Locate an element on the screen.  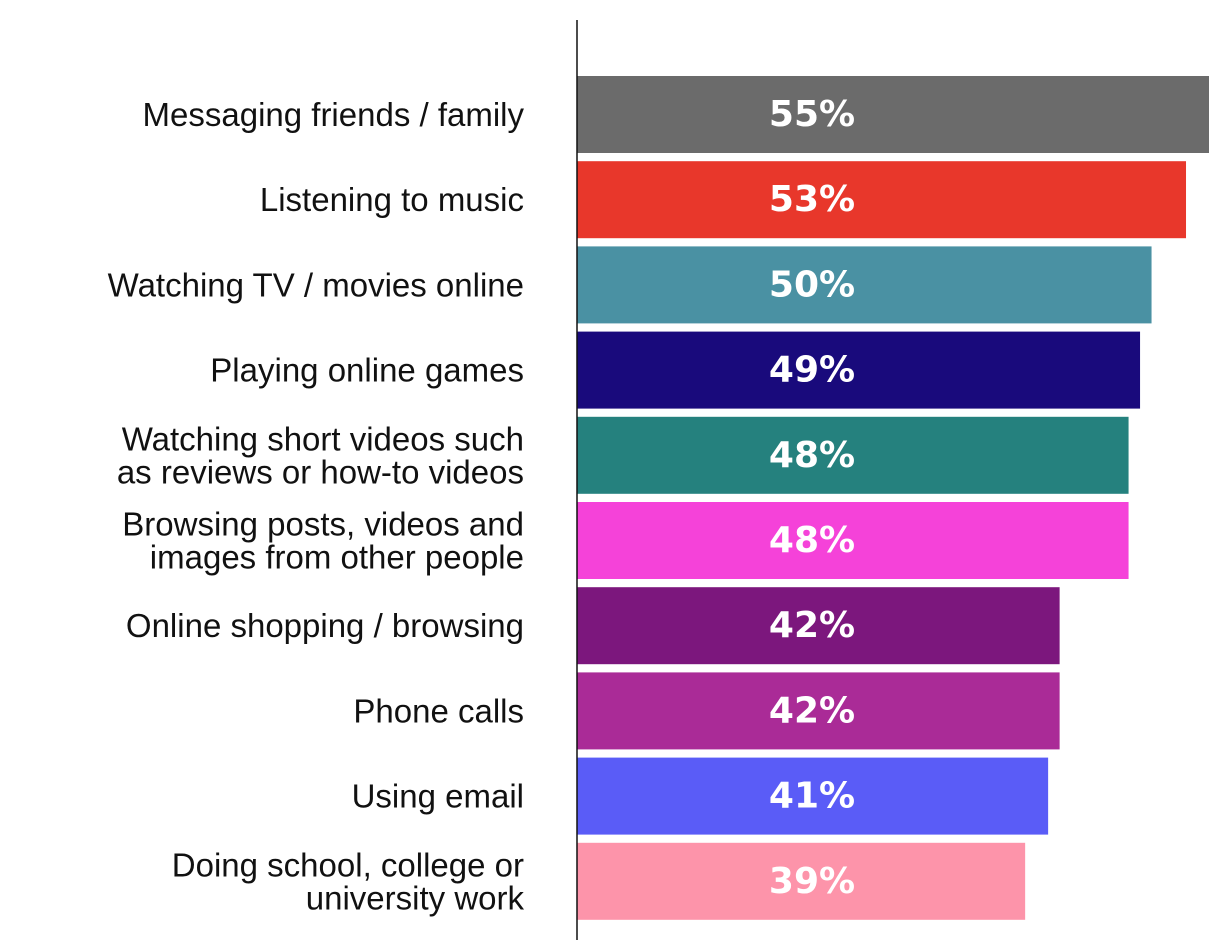
category-label: Online shopping / browsing is located at coordinates (325, 625).